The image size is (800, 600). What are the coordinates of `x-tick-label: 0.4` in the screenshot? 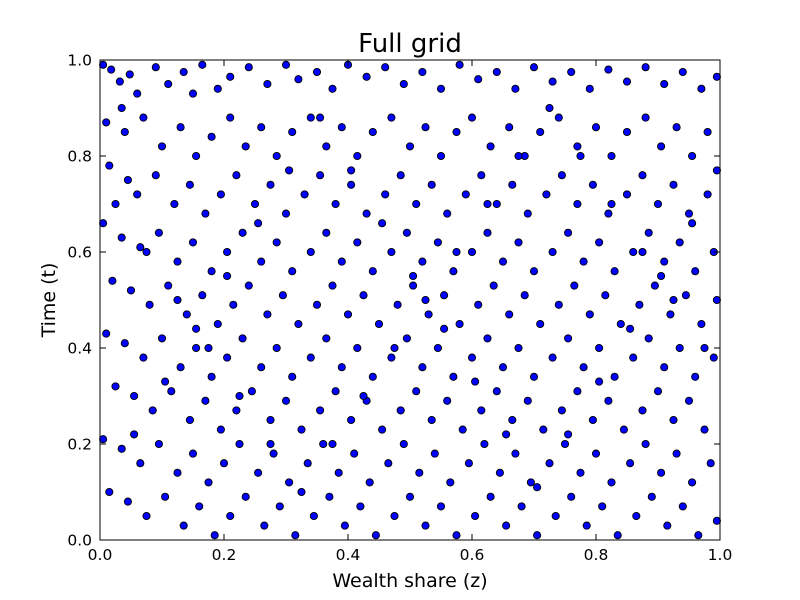 It's located at (348, 555).